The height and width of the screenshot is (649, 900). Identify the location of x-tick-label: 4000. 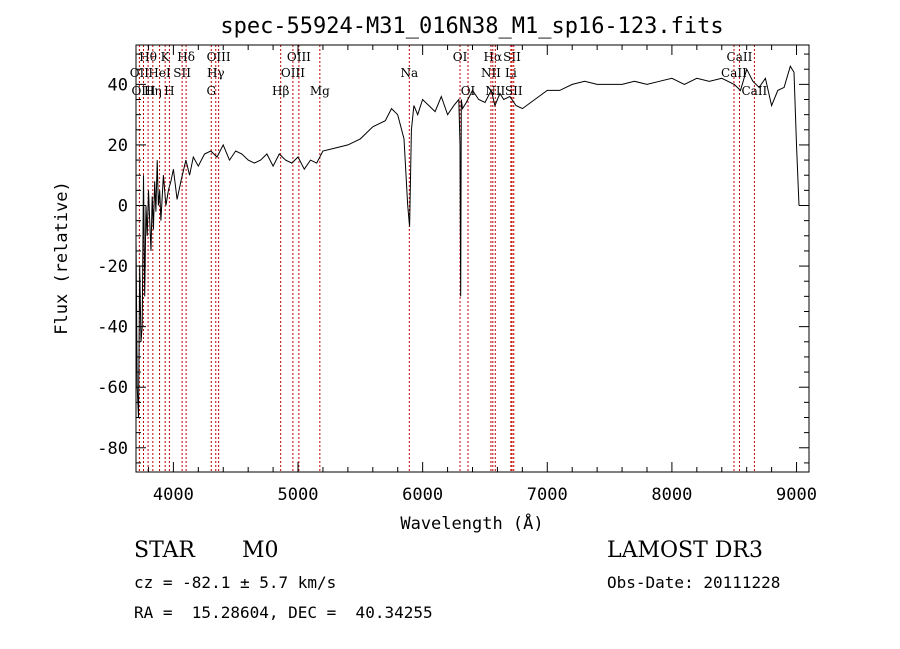
(173, 495).